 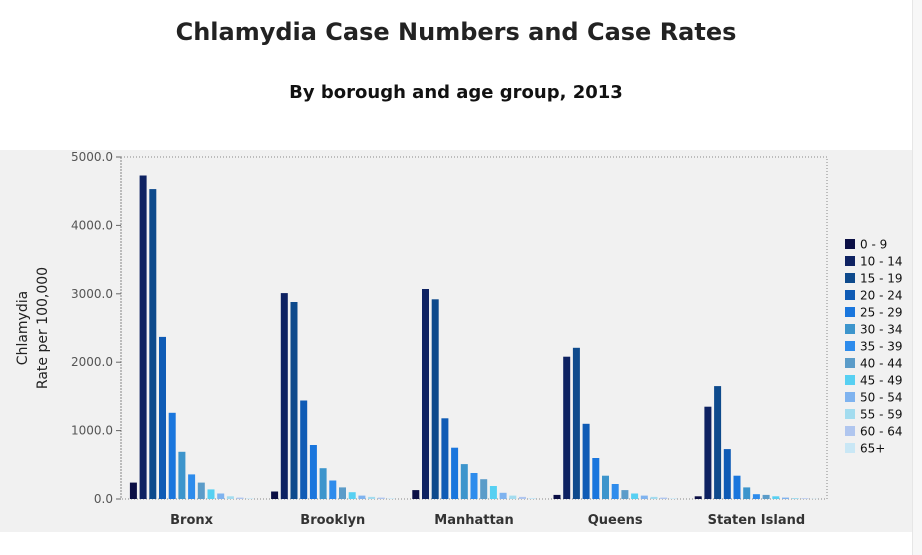 I want to click on legend-label: 0 - 9, so click(x=873, y=245).